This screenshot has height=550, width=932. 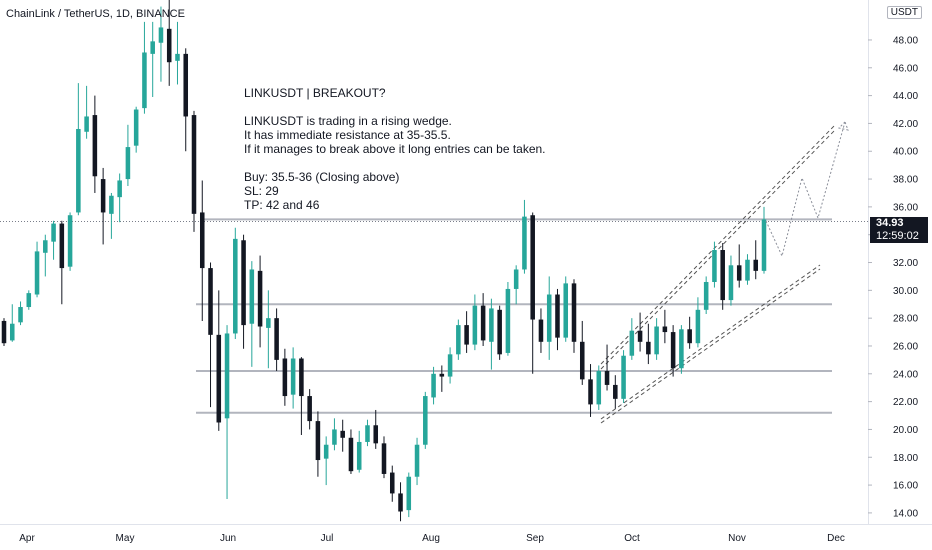 I want to click on wedge-lower-line, so click(x=710, y=346).